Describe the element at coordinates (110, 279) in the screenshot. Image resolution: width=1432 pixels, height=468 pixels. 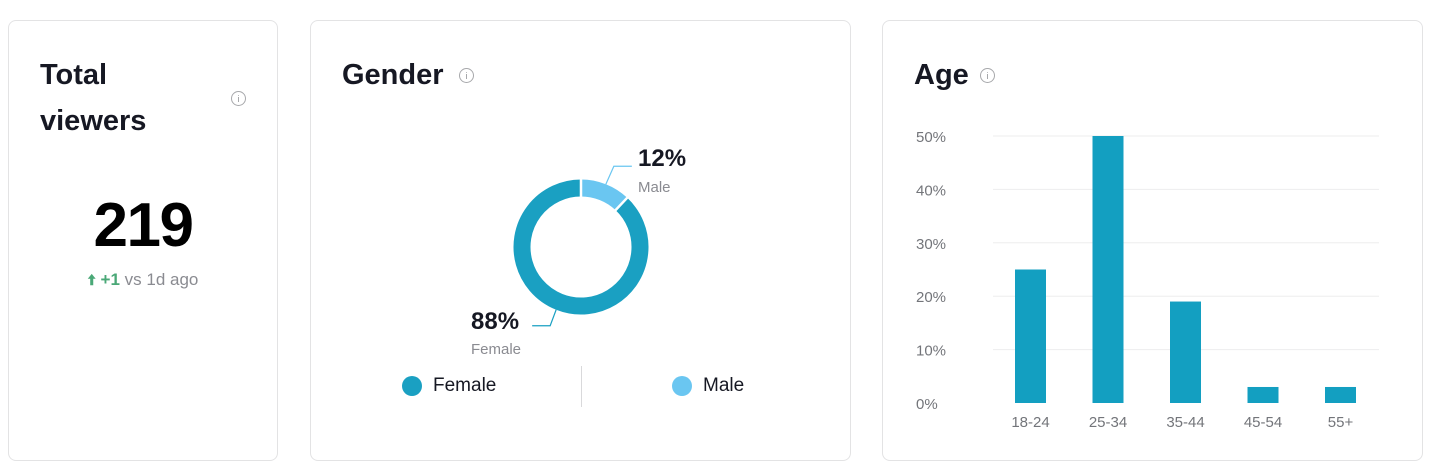
I see `change-delta: +1` at that location.